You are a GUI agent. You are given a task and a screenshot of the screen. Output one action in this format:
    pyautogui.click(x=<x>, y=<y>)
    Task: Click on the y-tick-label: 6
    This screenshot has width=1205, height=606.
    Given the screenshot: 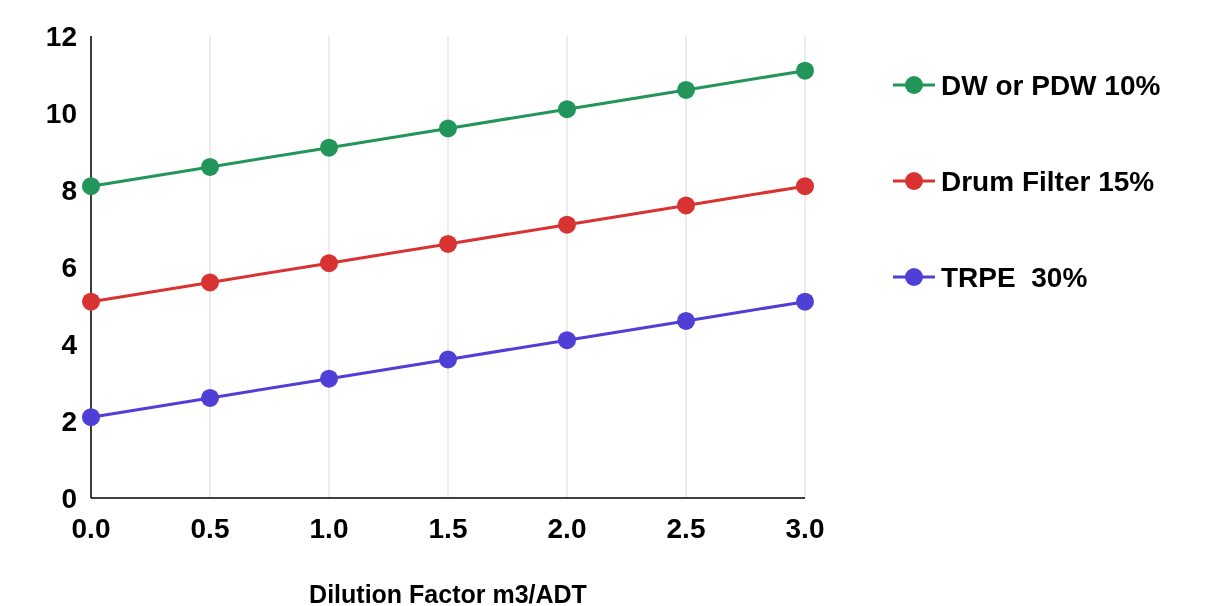 What is the action you would take?
    pyautogui.click(x=69, y=267)
    